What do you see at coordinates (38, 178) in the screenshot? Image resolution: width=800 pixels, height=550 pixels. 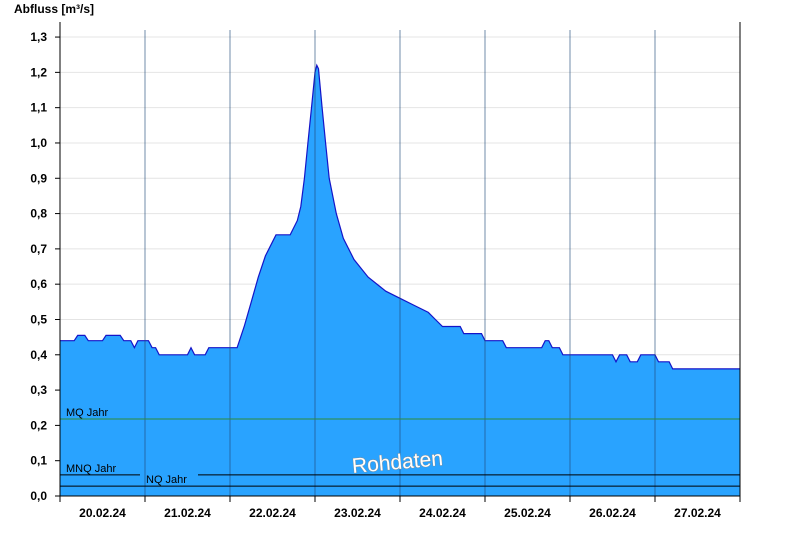 I see `y-tick-label: 0,9` at bounding box center [38, 178].